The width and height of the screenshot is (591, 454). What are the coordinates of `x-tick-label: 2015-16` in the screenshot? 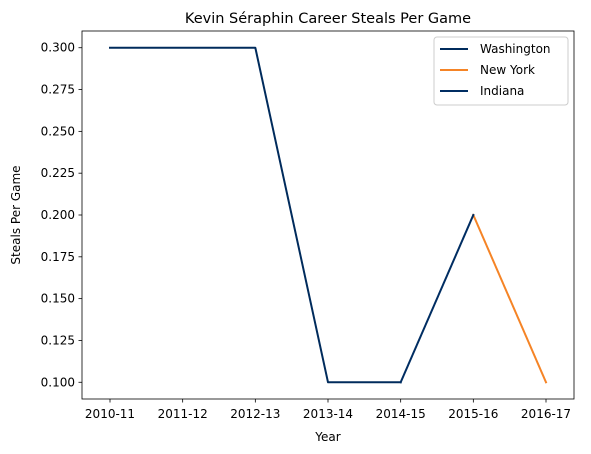 It's located at (473, 414).